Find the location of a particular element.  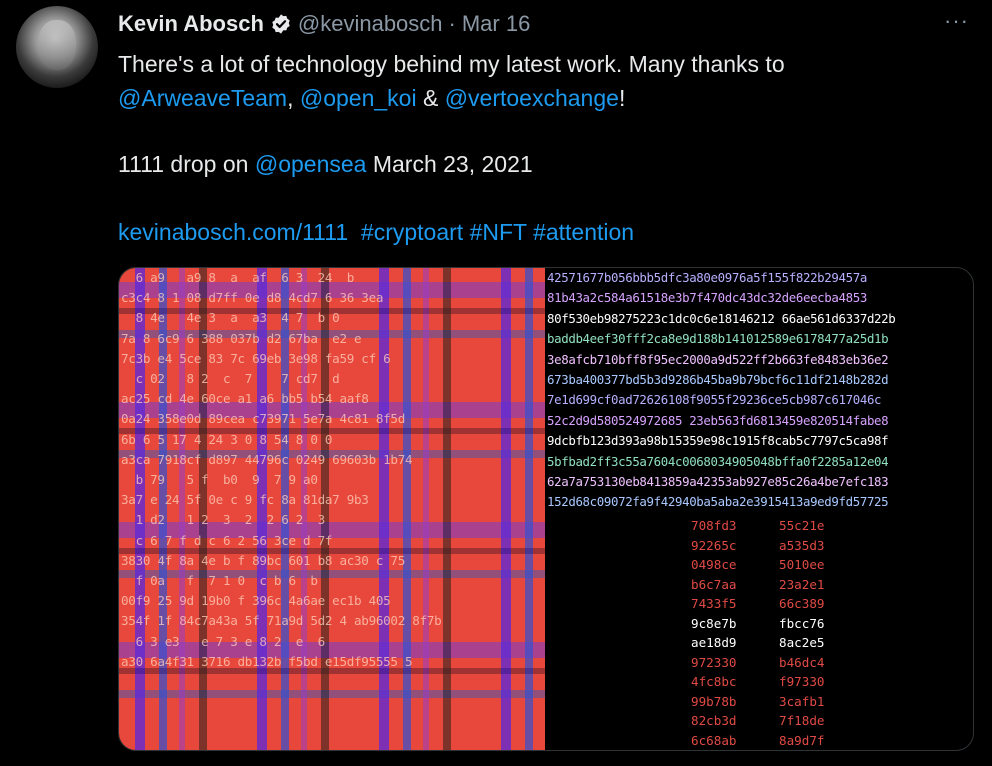

artwork-hex-row: 00f9 25 9d 19b0 f 396c 4a6ae ec1b 405 is located at coordinates (256, 601).